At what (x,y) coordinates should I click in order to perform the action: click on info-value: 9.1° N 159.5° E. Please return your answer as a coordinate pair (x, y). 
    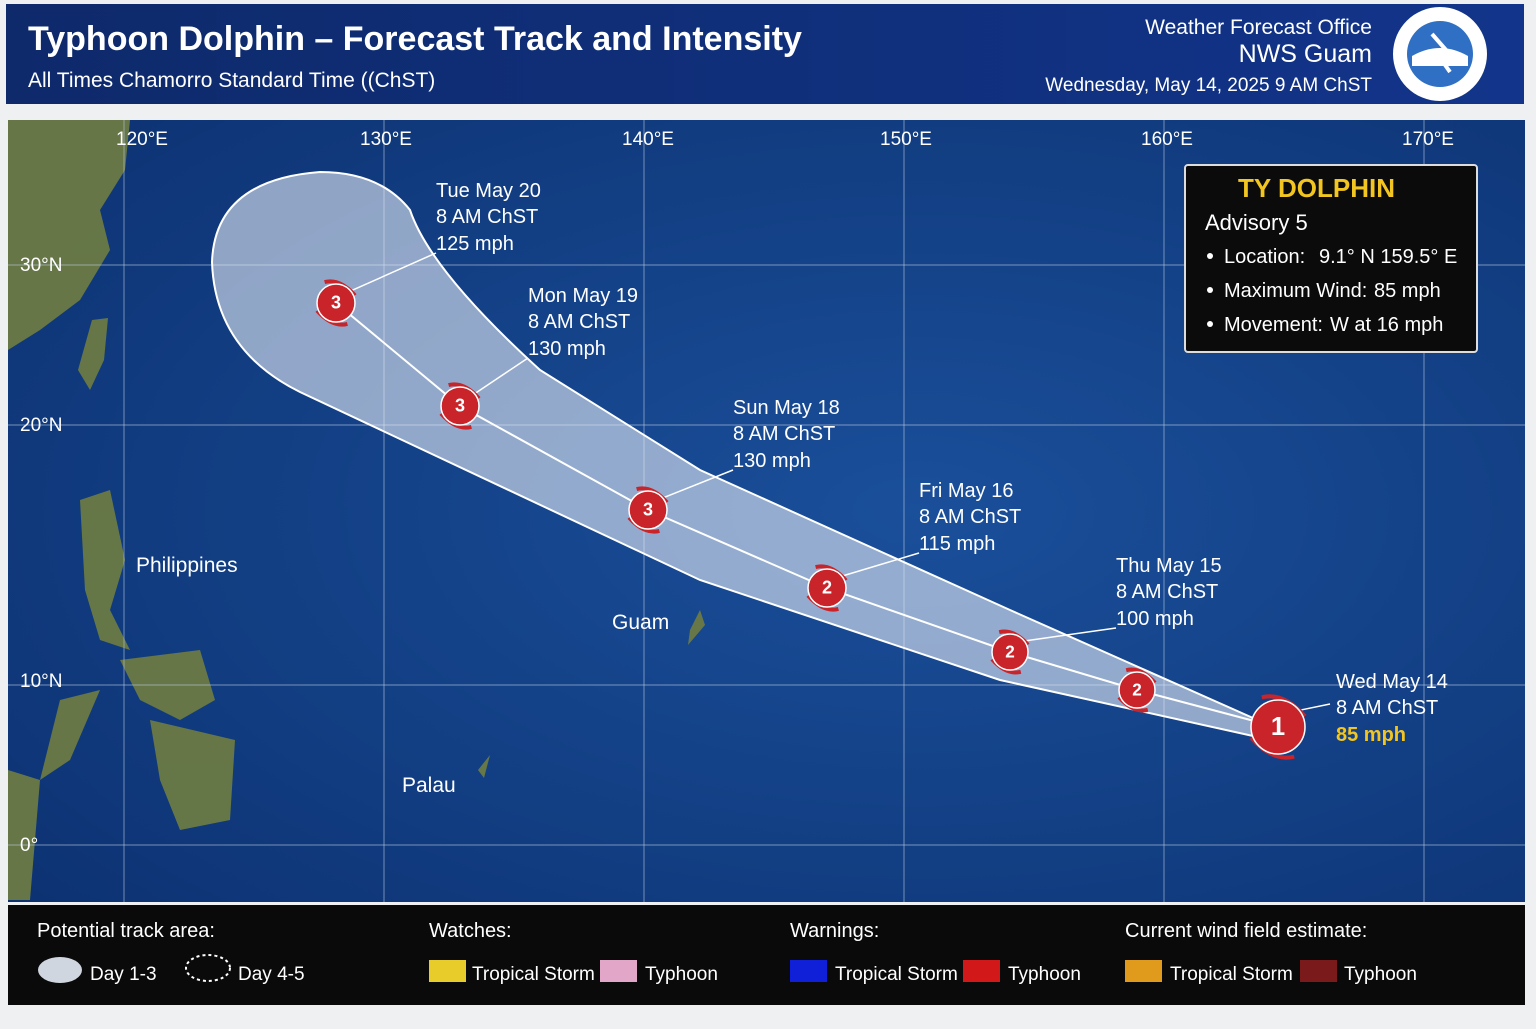
    Looking at the image, I should click on (1388, 257).